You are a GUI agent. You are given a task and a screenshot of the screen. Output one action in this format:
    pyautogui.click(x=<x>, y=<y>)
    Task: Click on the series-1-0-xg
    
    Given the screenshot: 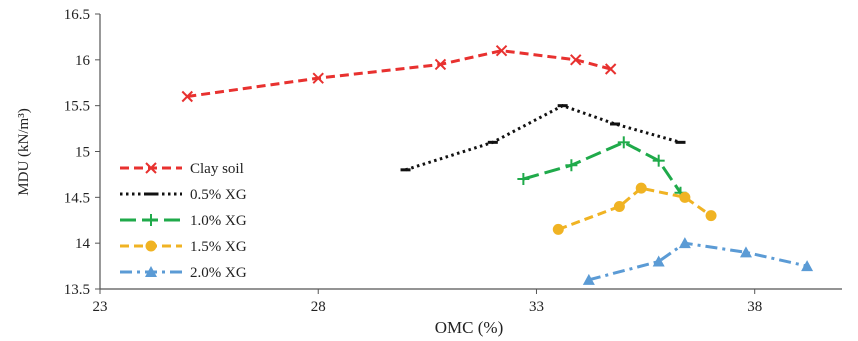 What is the action you would take?
    pyautogui.click(x=602, y=167)
    